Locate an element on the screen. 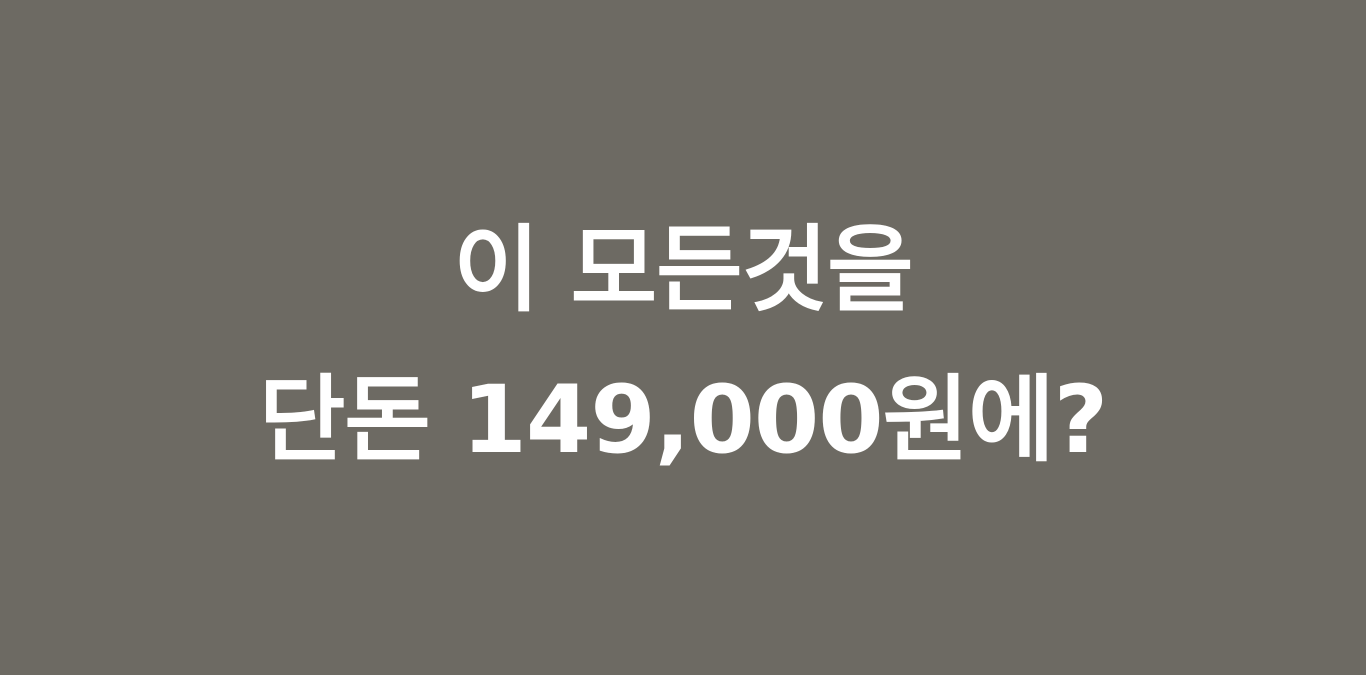 This screenshot has height=675, width=1366. headline-line-2-price: 단돈 149,000원에? is located at coordinates (683, 420).